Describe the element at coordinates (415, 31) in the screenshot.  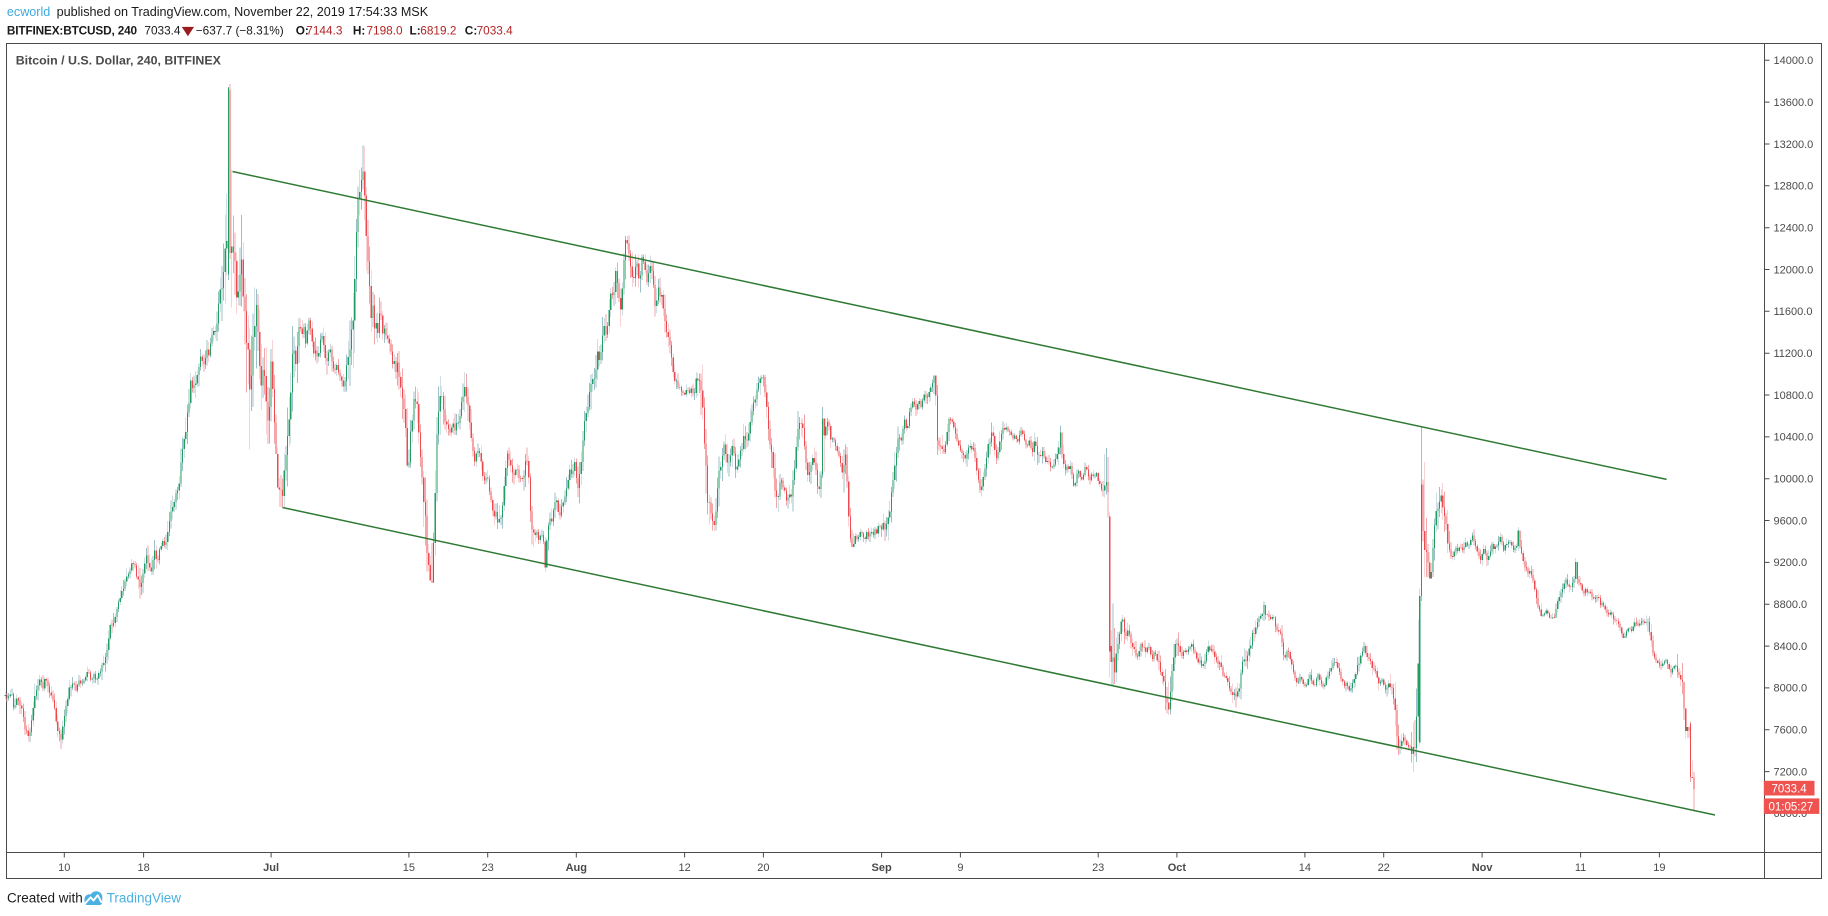
I see `svg-text: L:` at that location.